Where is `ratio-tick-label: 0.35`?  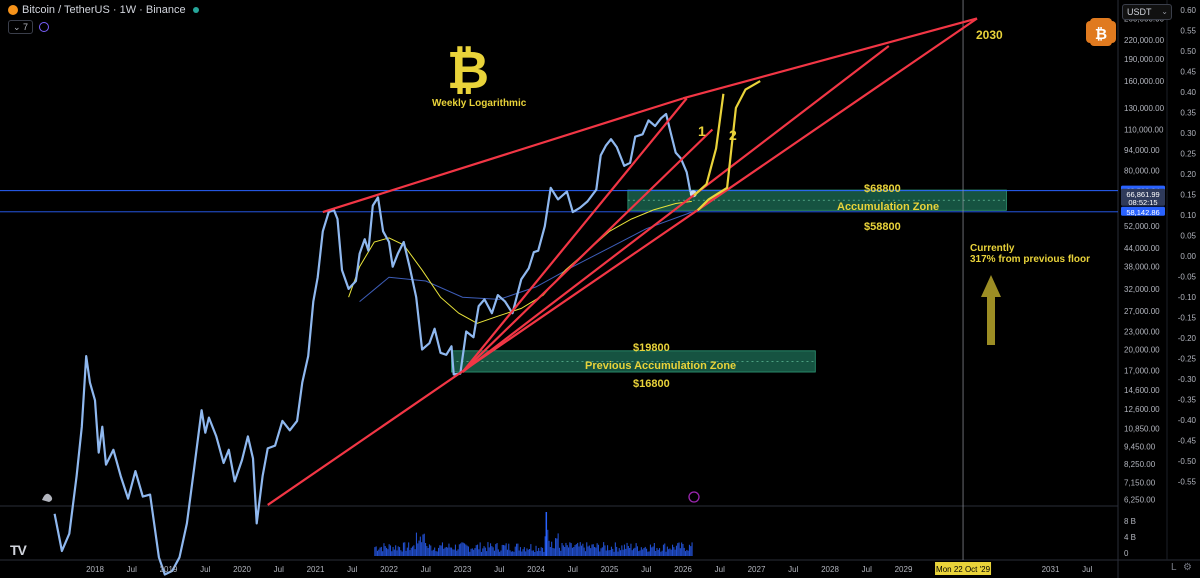
ratio-tick-label: 0.35 is located at coordinates (1188, 113).